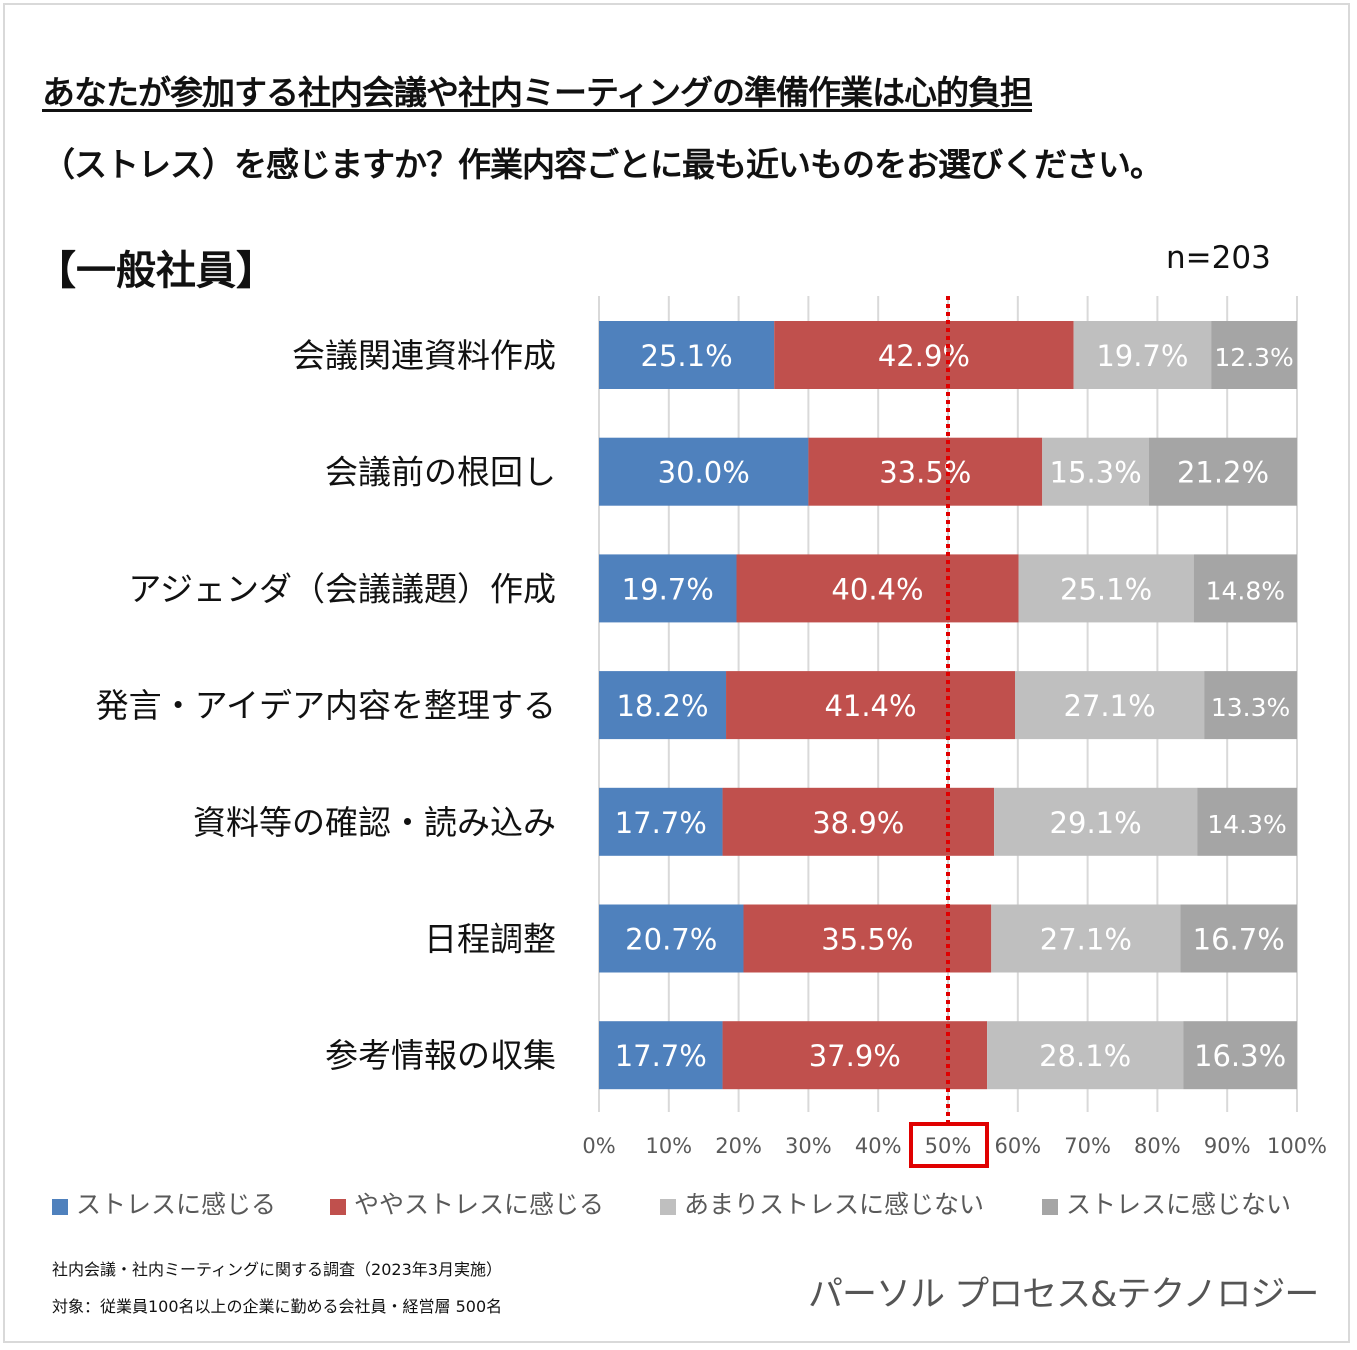 This screenshot has height=1350, width=1357. What do you see at coordinates (156, 271) in the screenshot?
I see `subtitle: 【一般社員】` at bounding box center [156, 271].